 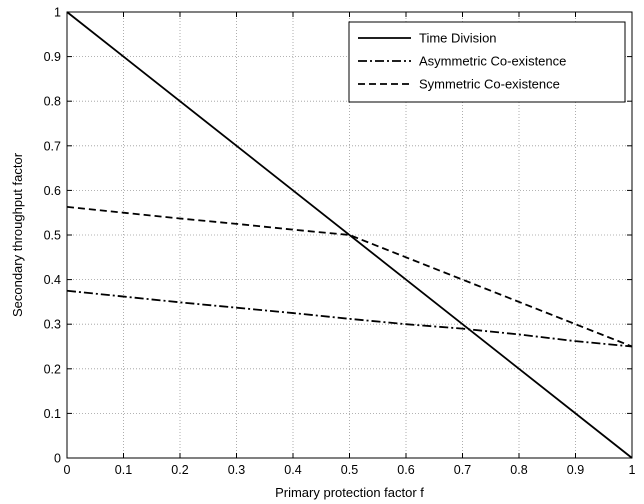 What do you see at coordinates (405, 470) in the screenshot?
I see `x-tick-label: 0.6` at bounding box center [405, 470].